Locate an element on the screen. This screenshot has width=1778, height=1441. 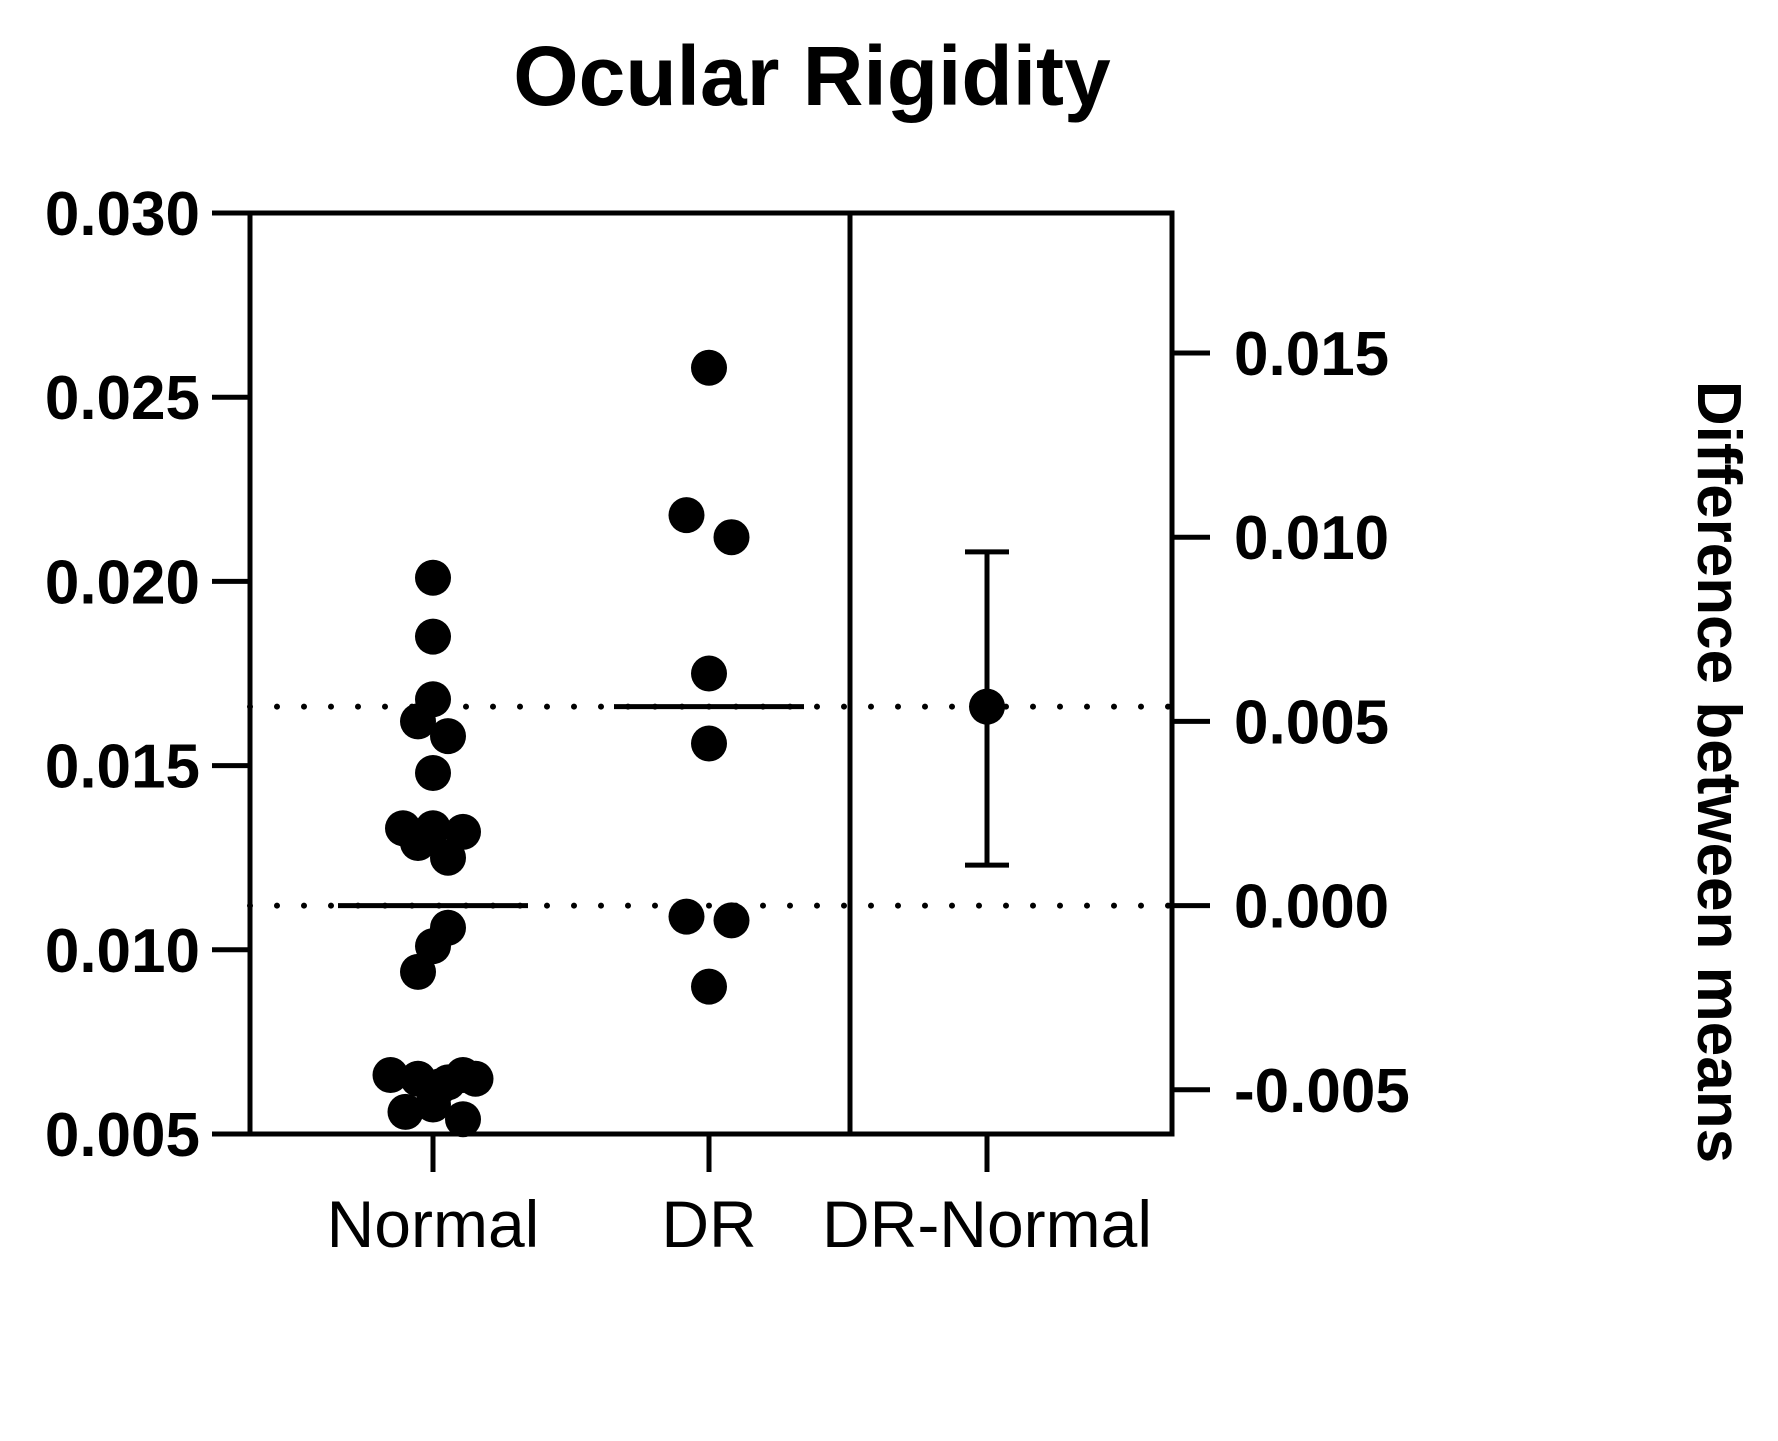
left-tick-label: 0.010 is located at coordinates (122, 951).